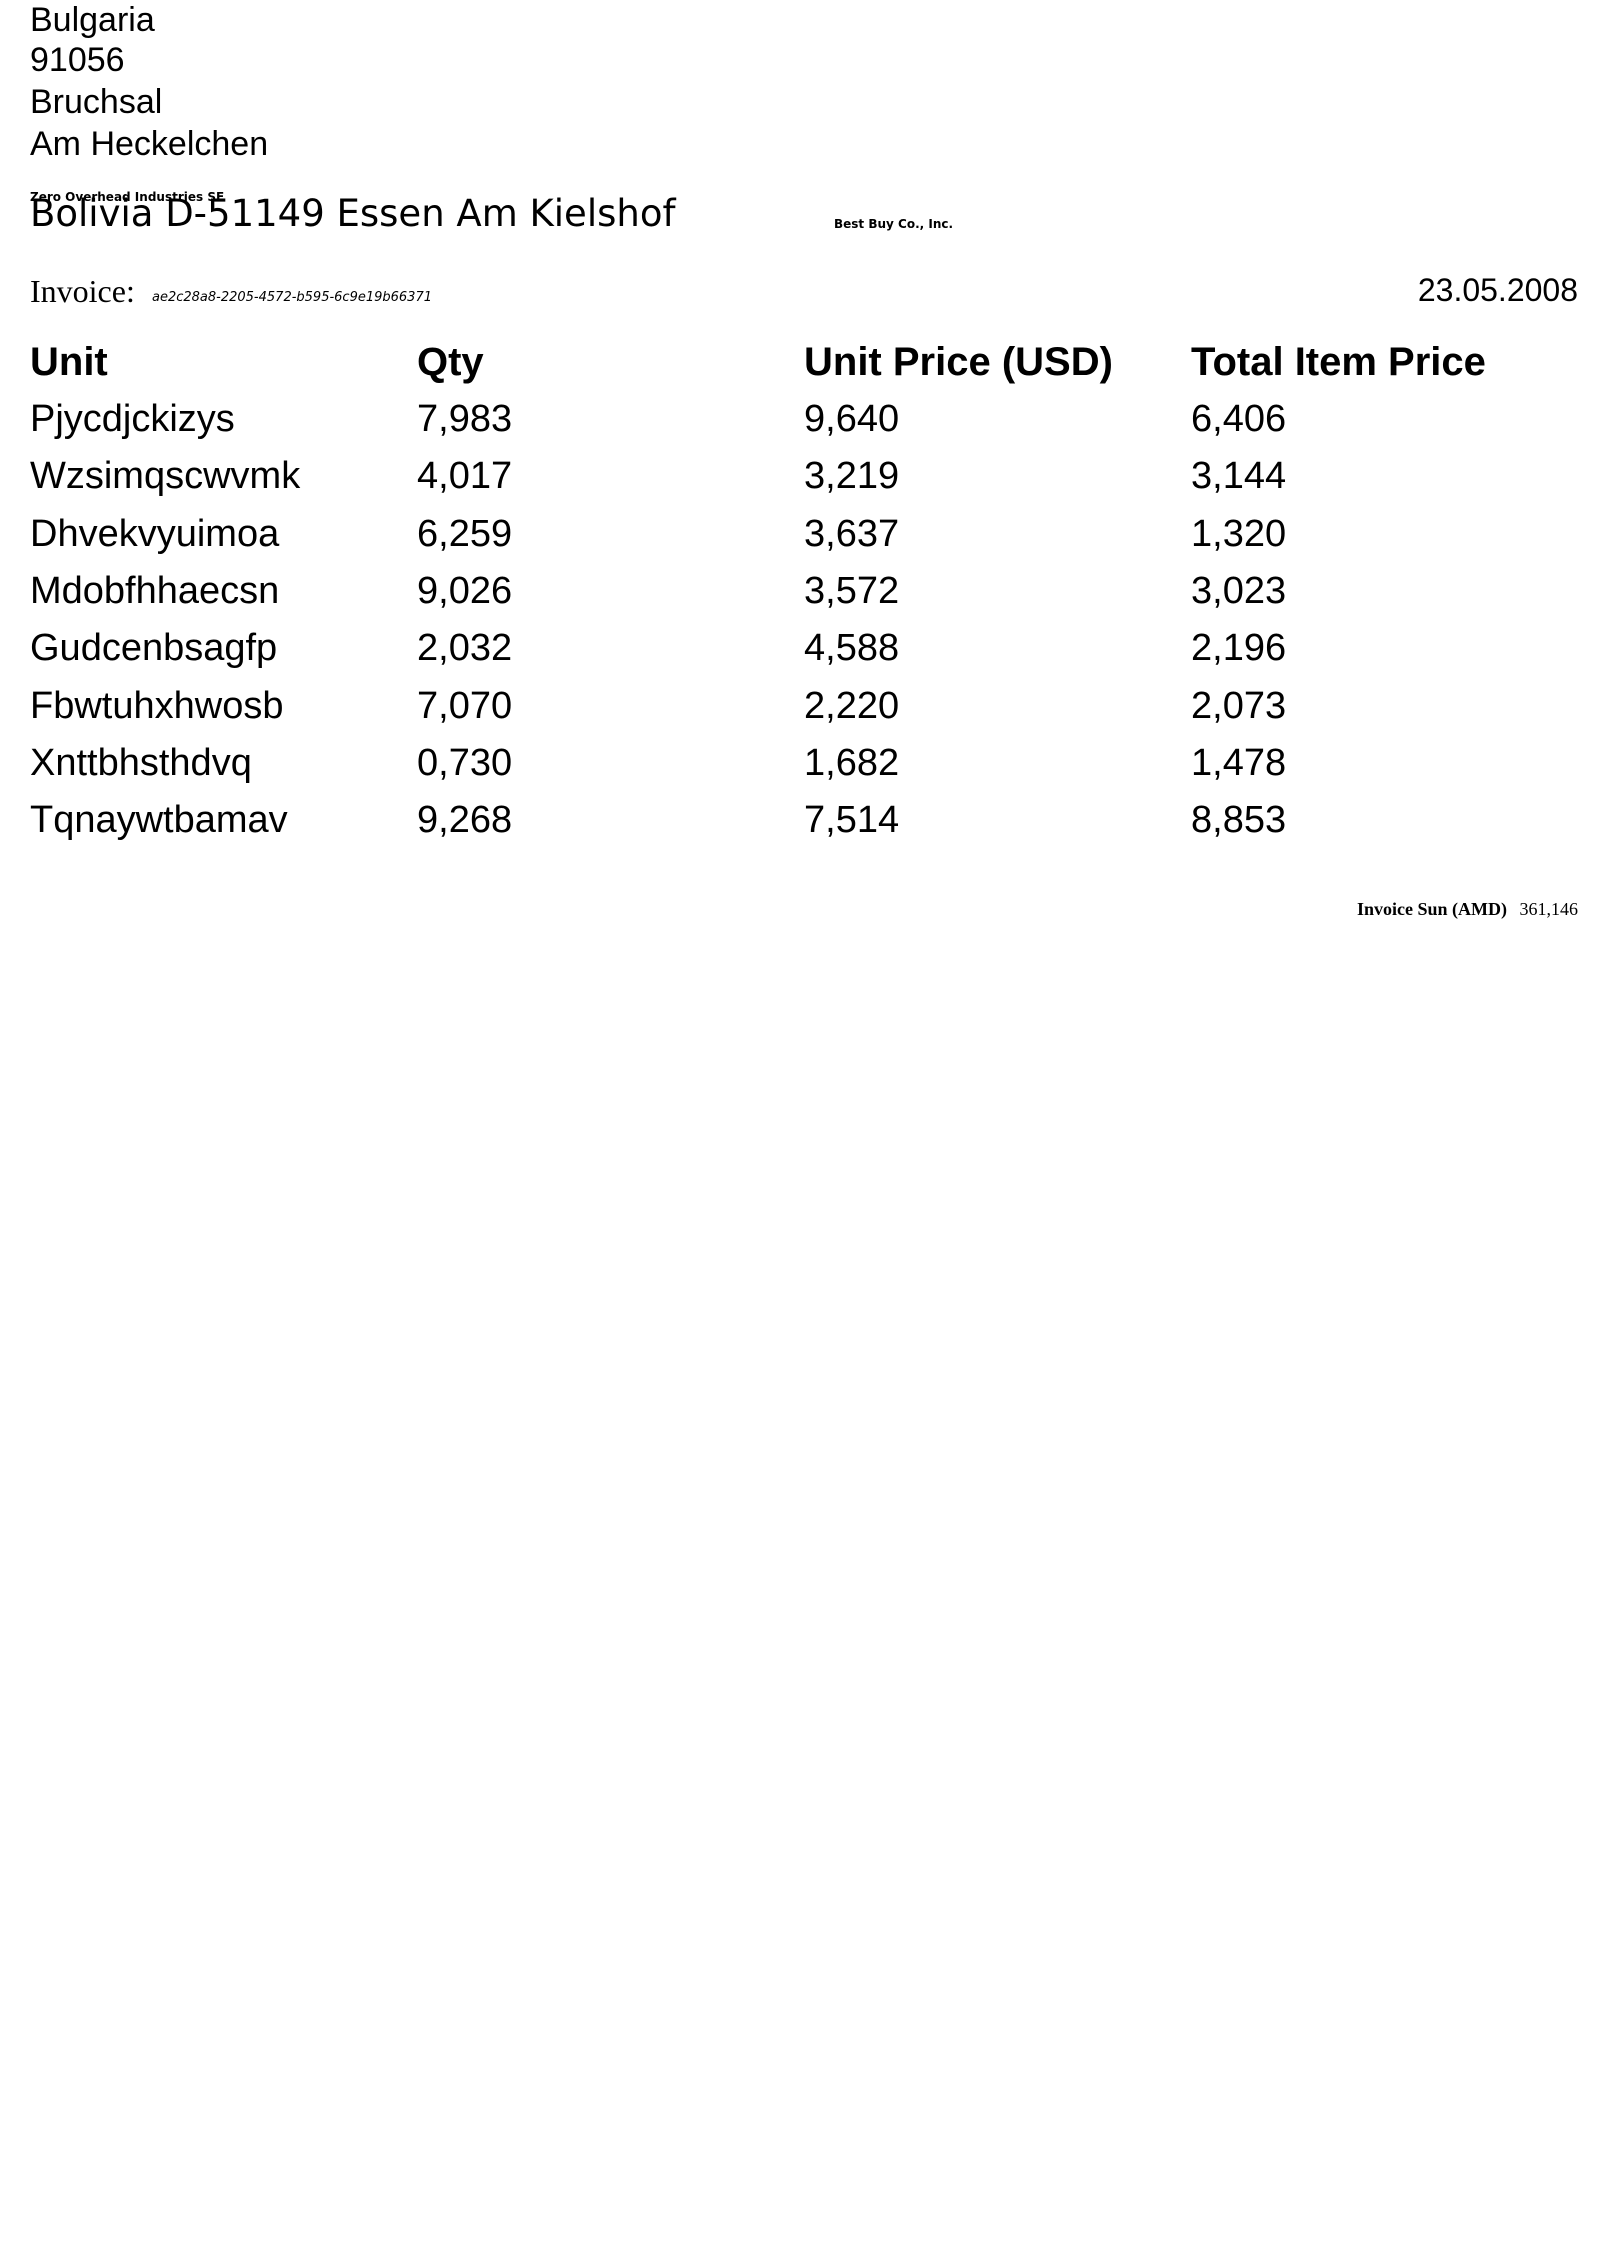 Image resolution: width=1600 pixels, height=2266 pixels. I want to click on column-header-unit: Unit, so click(69, 361).